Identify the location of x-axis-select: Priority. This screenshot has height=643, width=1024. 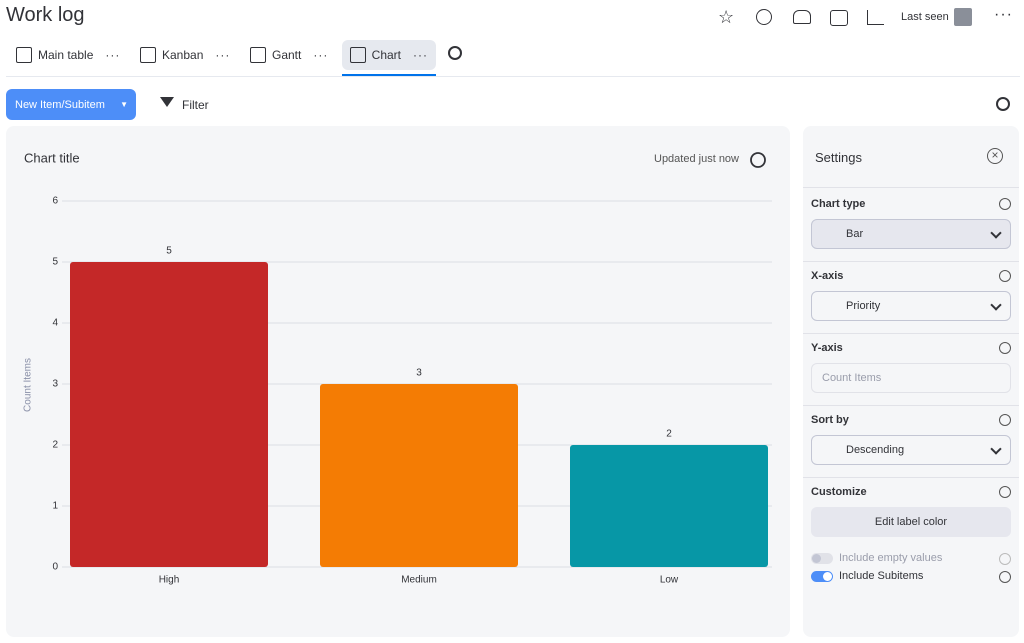
(911, 306).